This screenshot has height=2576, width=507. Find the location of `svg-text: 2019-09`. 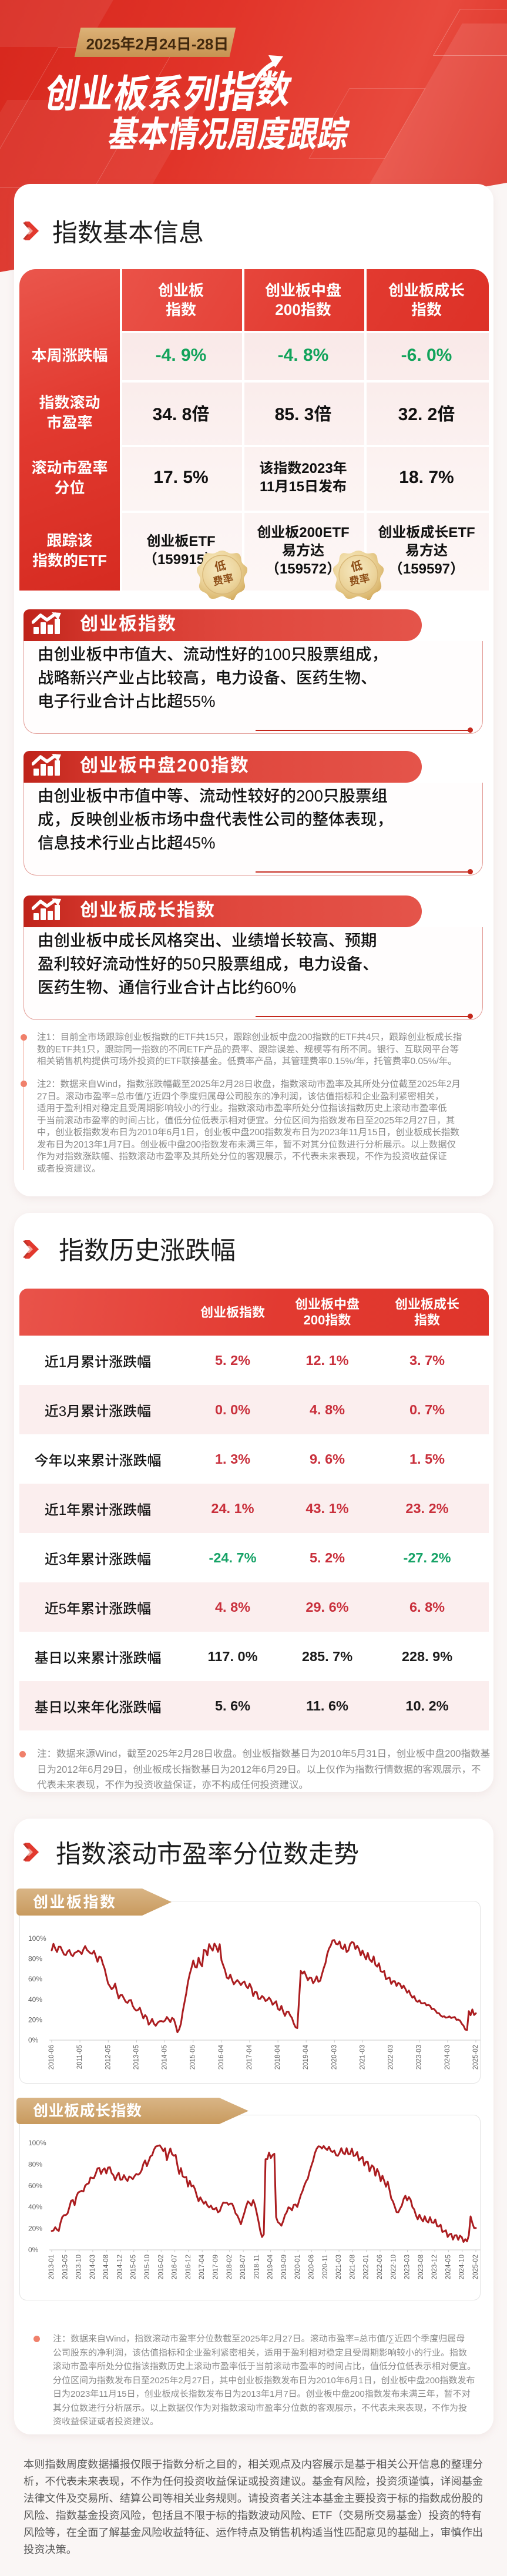

svg-text: 2019-09 is located at coordinates (285, 2267).